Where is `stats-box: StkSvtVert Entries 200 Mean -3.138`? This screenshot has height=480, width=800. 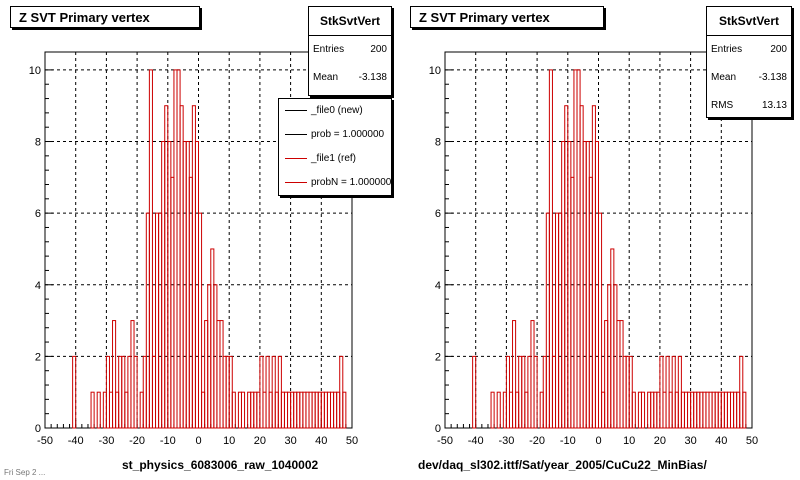 stats-box: StkSvtVert Entries 200 Mean -3.138 is located at coordinates (350, 51).